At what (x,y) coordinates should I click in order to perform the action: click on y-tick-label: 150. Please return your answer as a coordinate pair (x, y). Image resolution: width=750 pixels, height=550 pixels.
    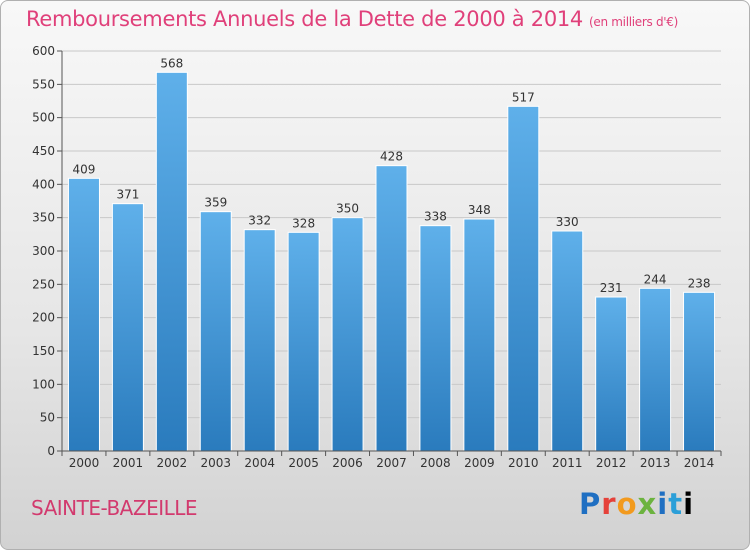
    Looking at the image, I should click on (43, 351).